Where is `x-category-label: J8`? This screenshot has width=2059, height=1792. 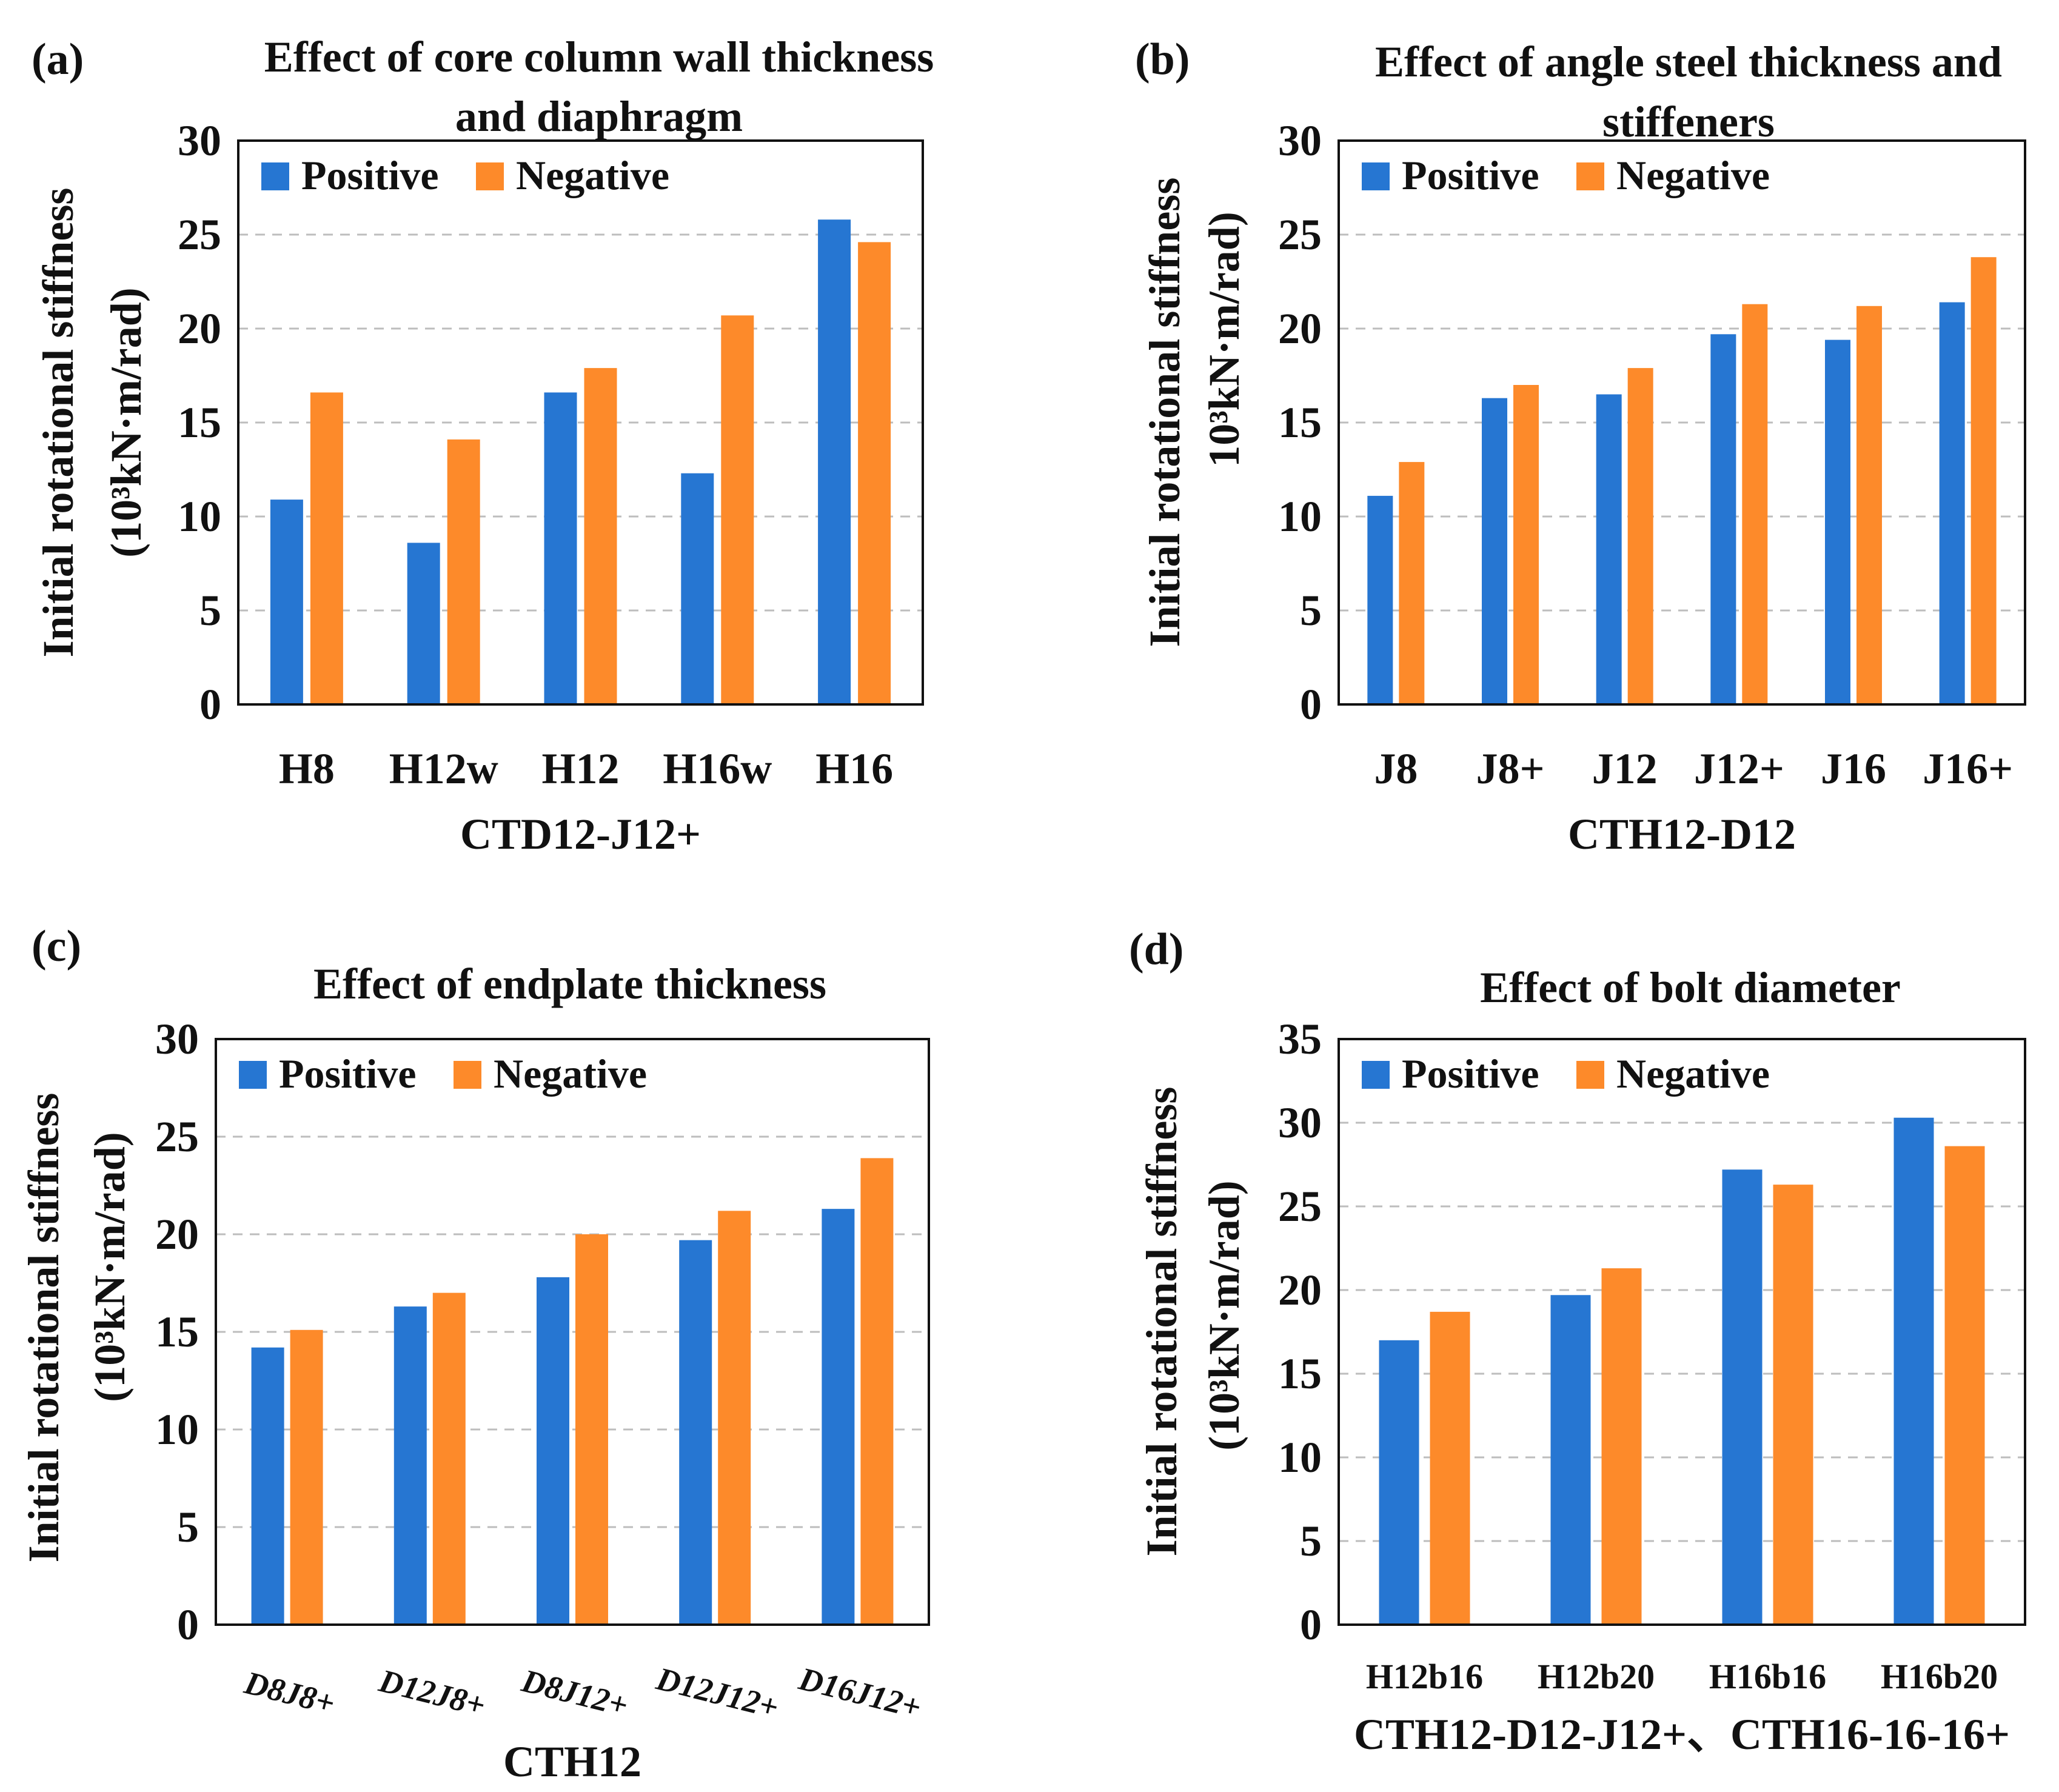
x-category-label: J8 is located at coordinates (1396, 768).